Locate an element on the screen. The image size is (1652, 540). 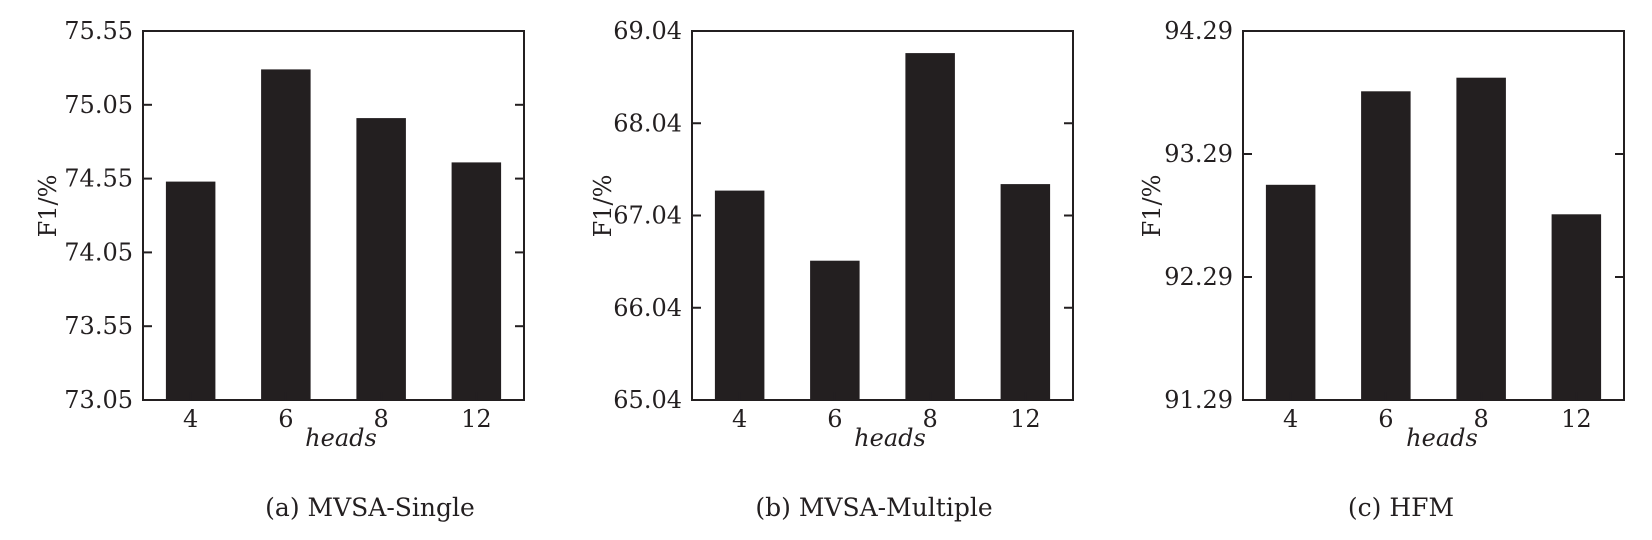
chart-1-xlabel: heads is located at coordinates (890, 438).